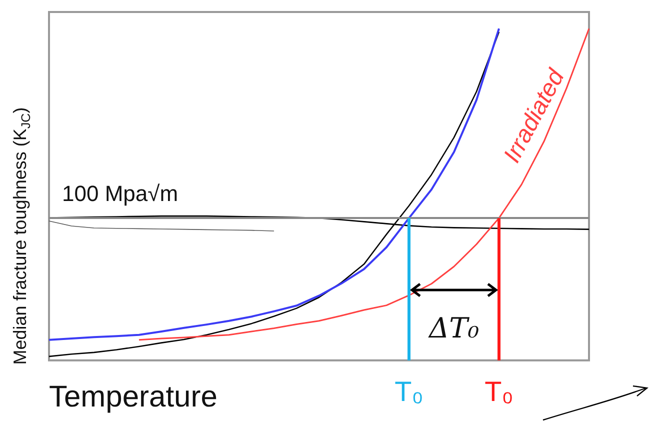 The width and height of the screenshot is (653, 440). I want to click on annotation: ΔT₀, so click(454, 328).